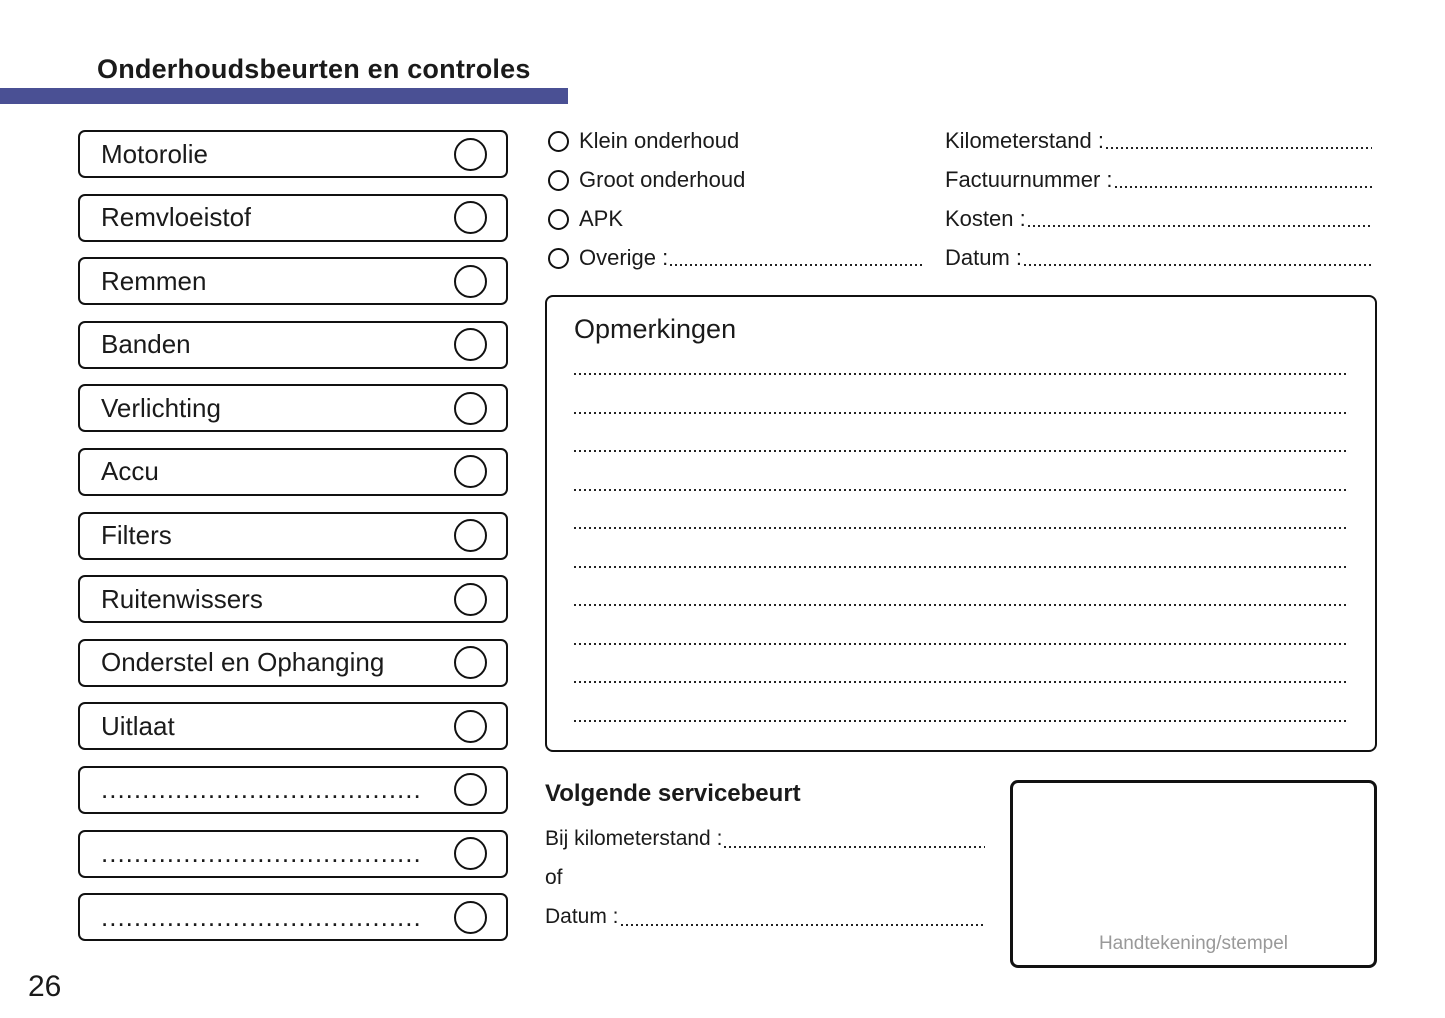  Describe the element at coordinates (1158, 180) in the screenshot. I see `field-factuurnummer: Factuurnummer :` at that location.